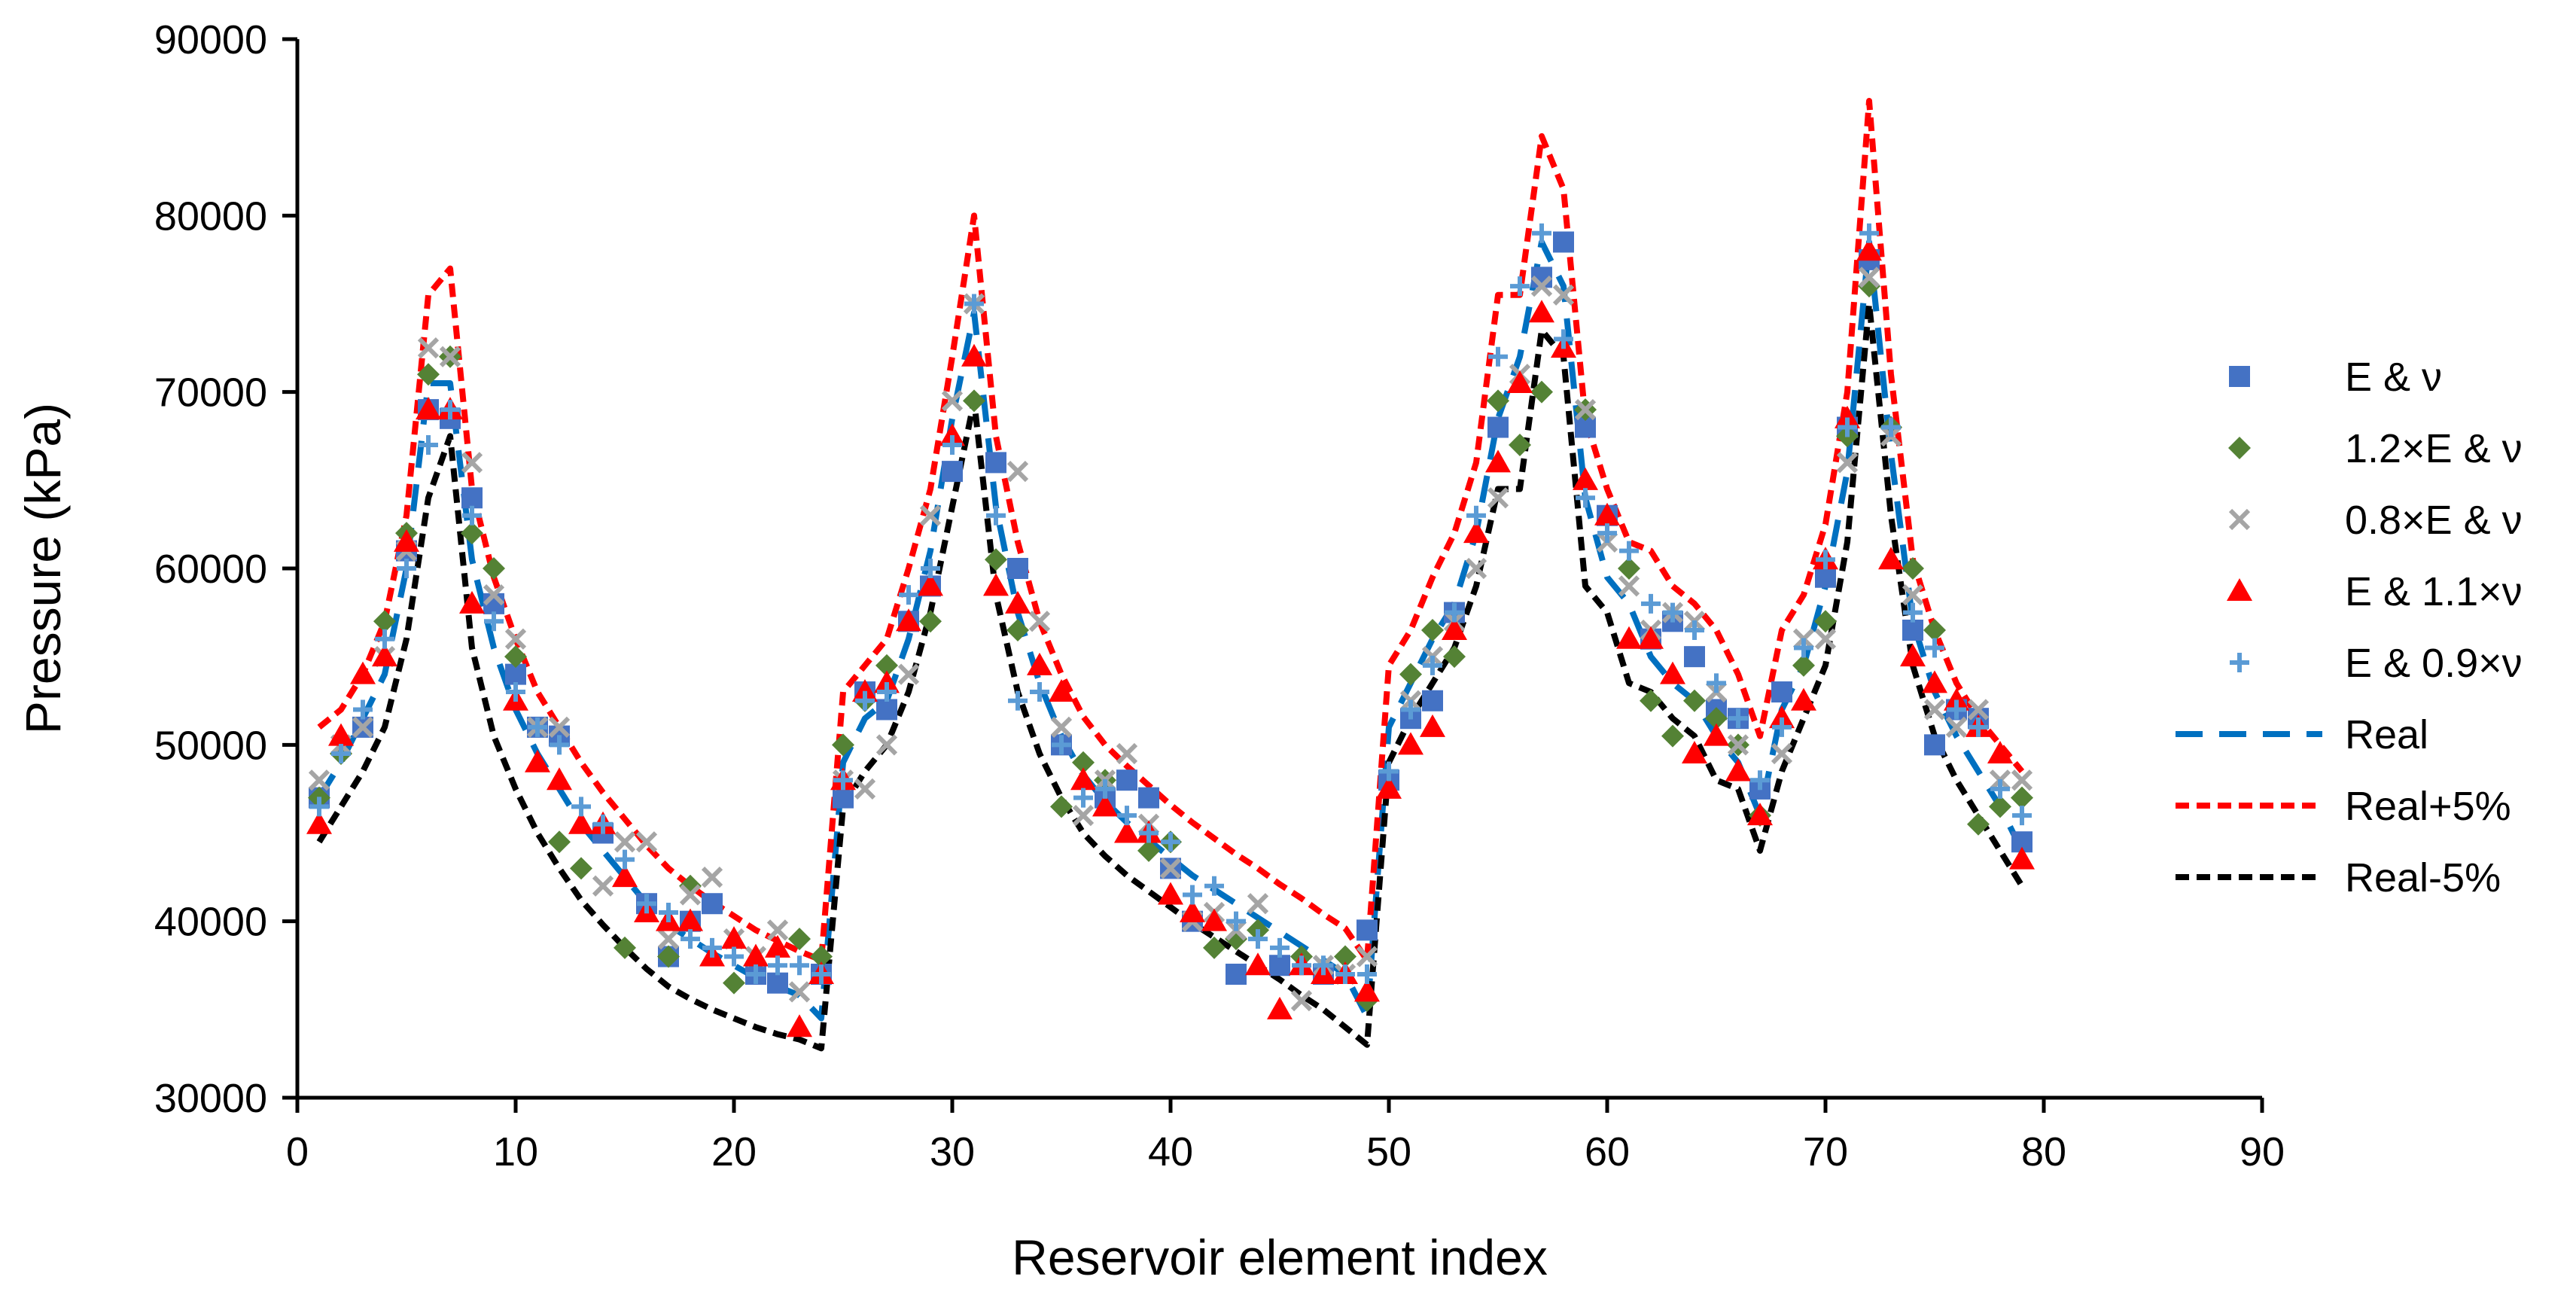 The width and height of the screenshot is (2576, 1301). Describe the element at coordinates (43, 568) in the screenshot. I see `y-axis-title: Pressure (kPa)` at that location.